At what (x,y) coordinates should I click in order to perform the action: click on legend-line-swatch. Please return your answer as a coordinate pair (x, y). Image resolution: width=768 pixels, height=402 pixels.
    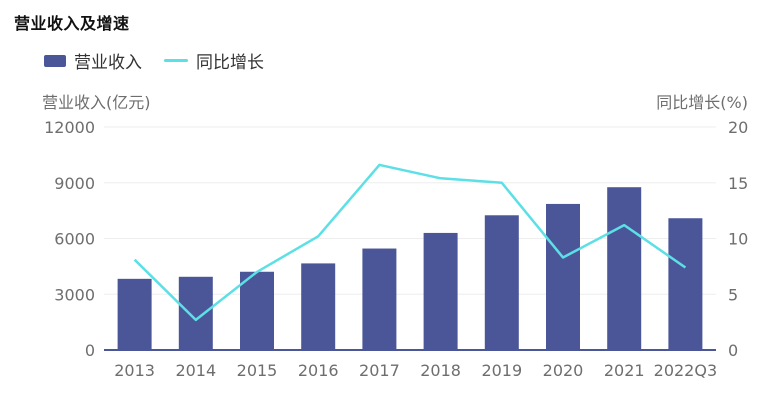
    Looking at the image, I should click on (176, 60).